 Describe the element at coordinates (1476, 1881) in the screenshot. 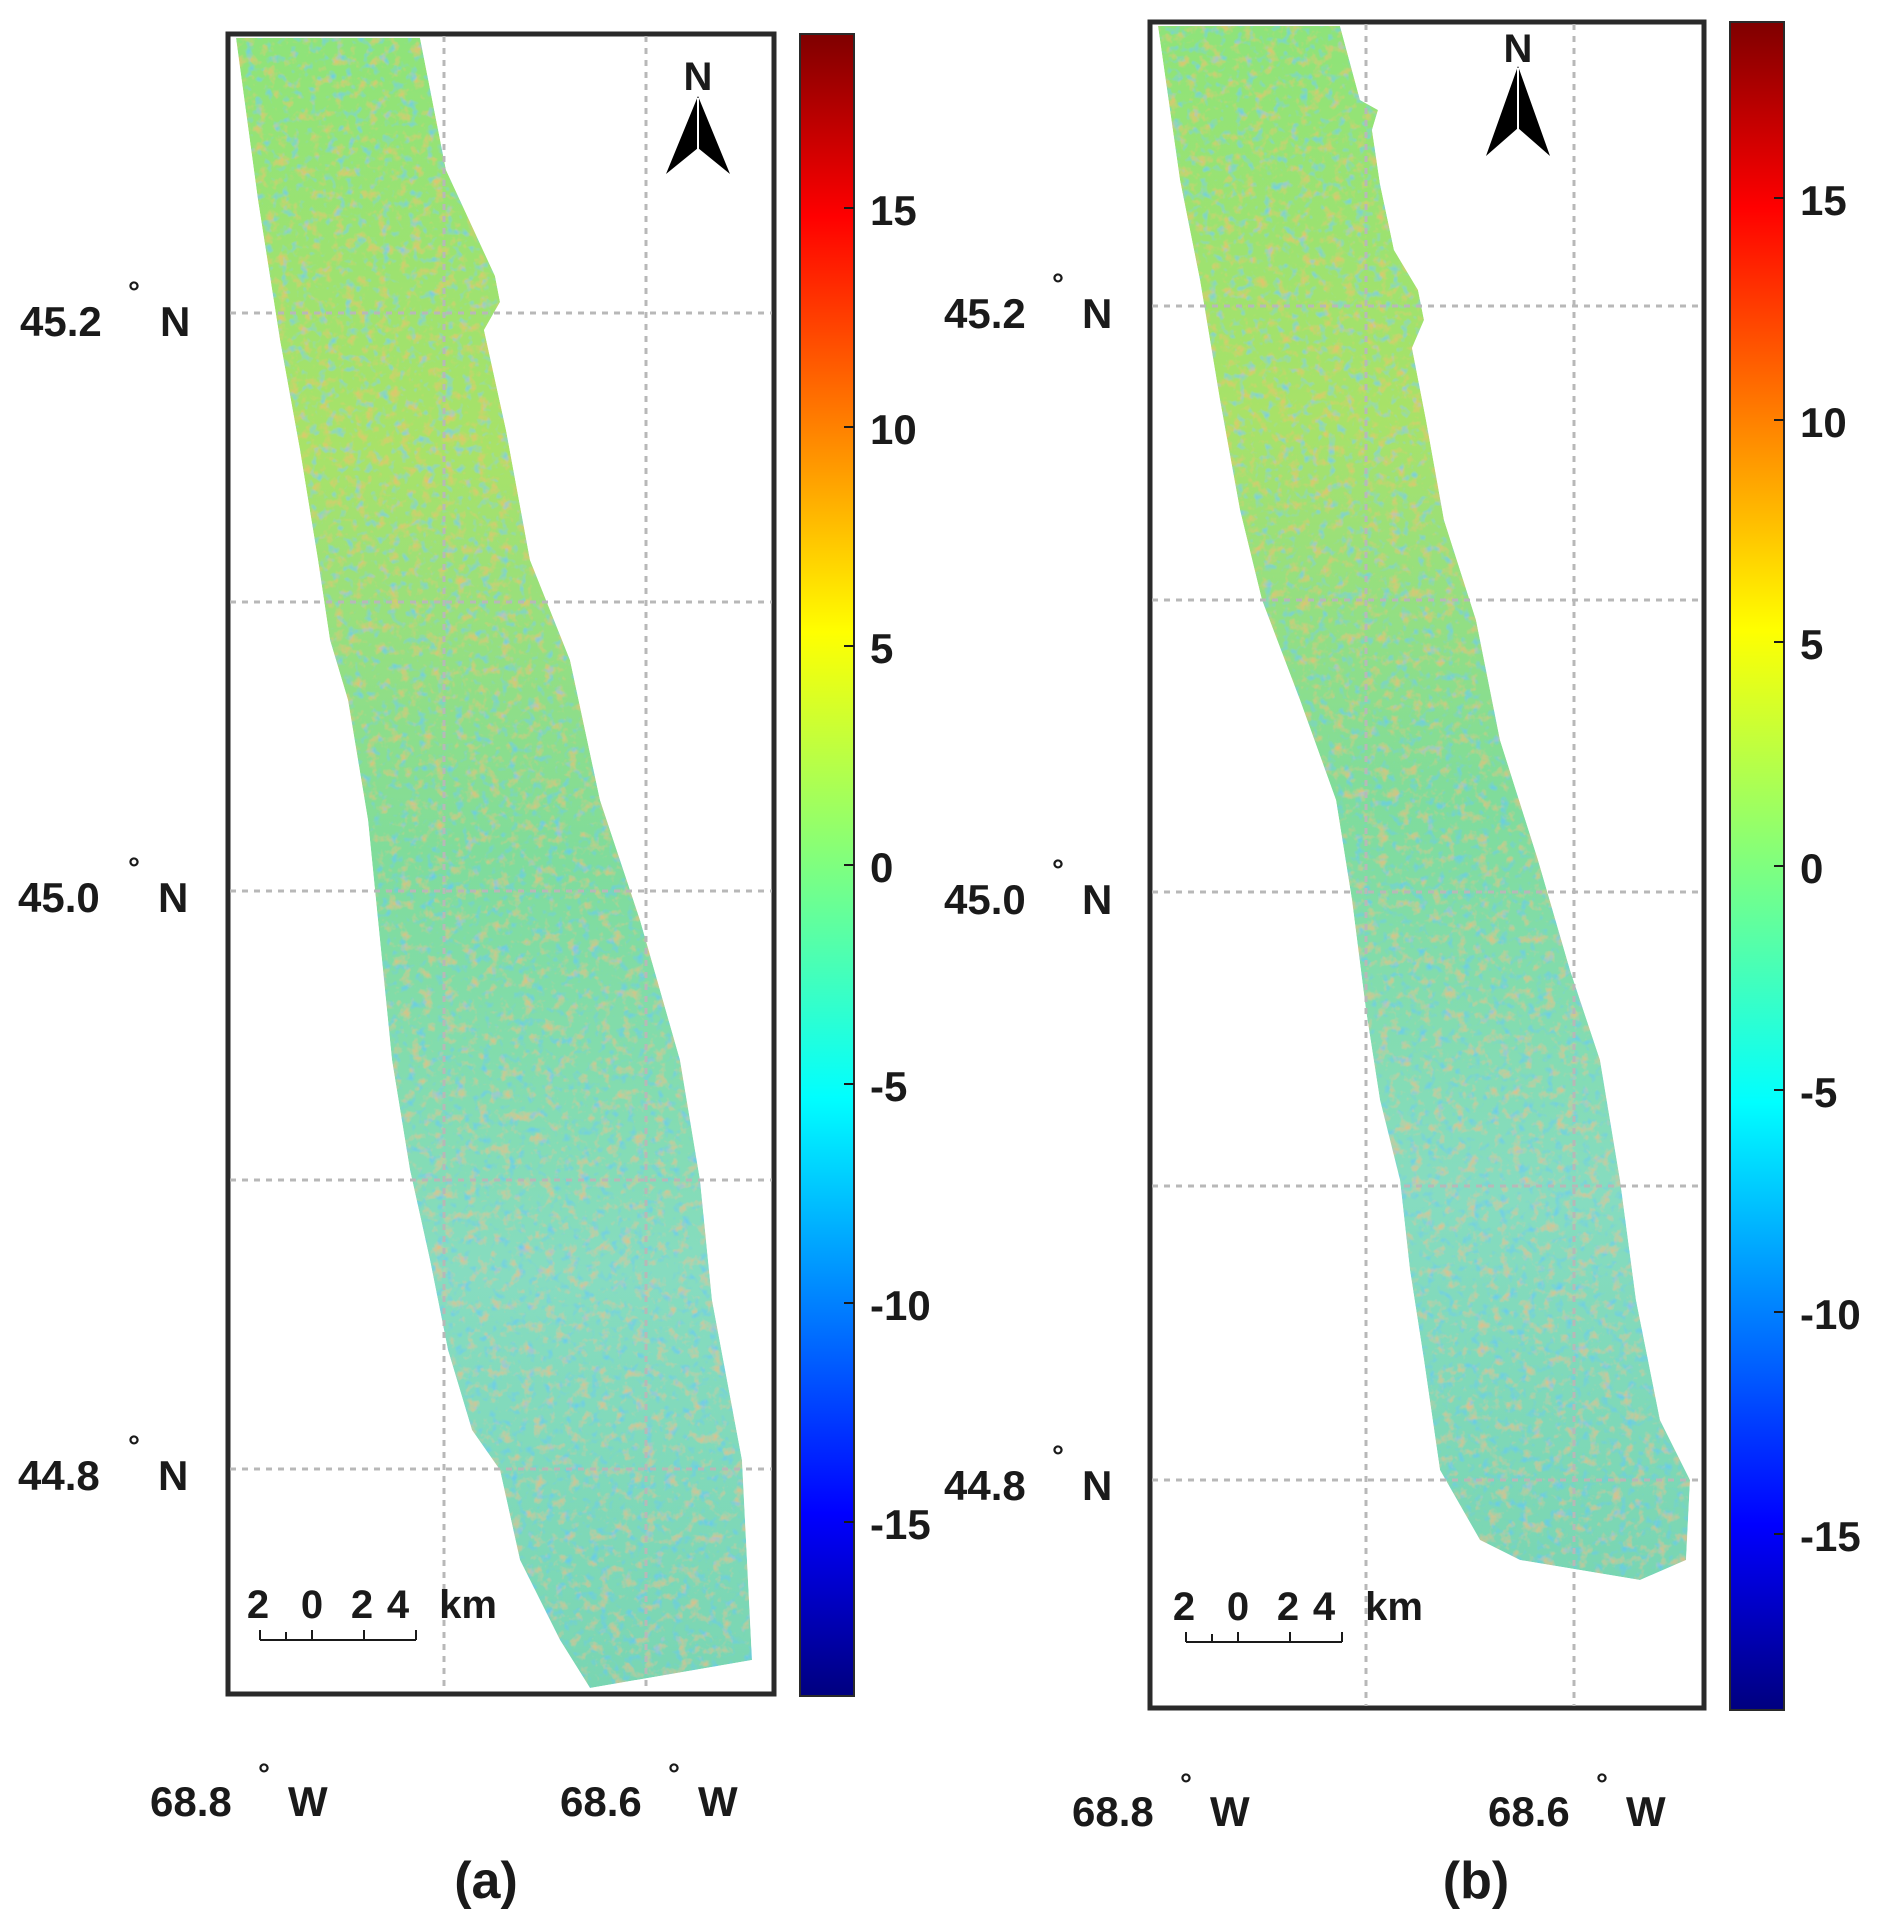

I see `panel-caption: (b)` at that location.